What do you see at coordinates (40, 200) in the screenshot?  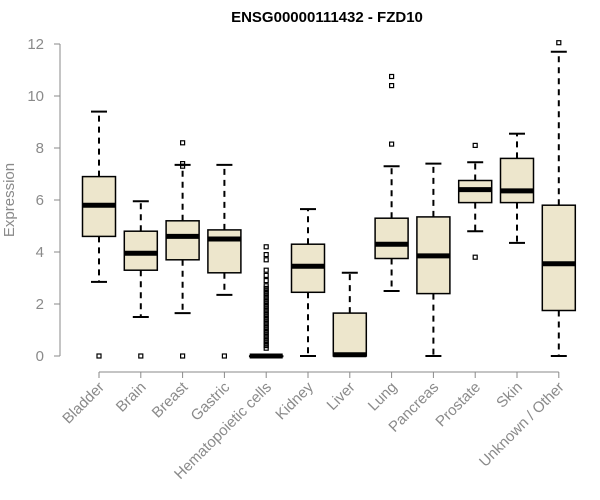 I see `y-tick-label: 6` at bounding box center [40, 200].